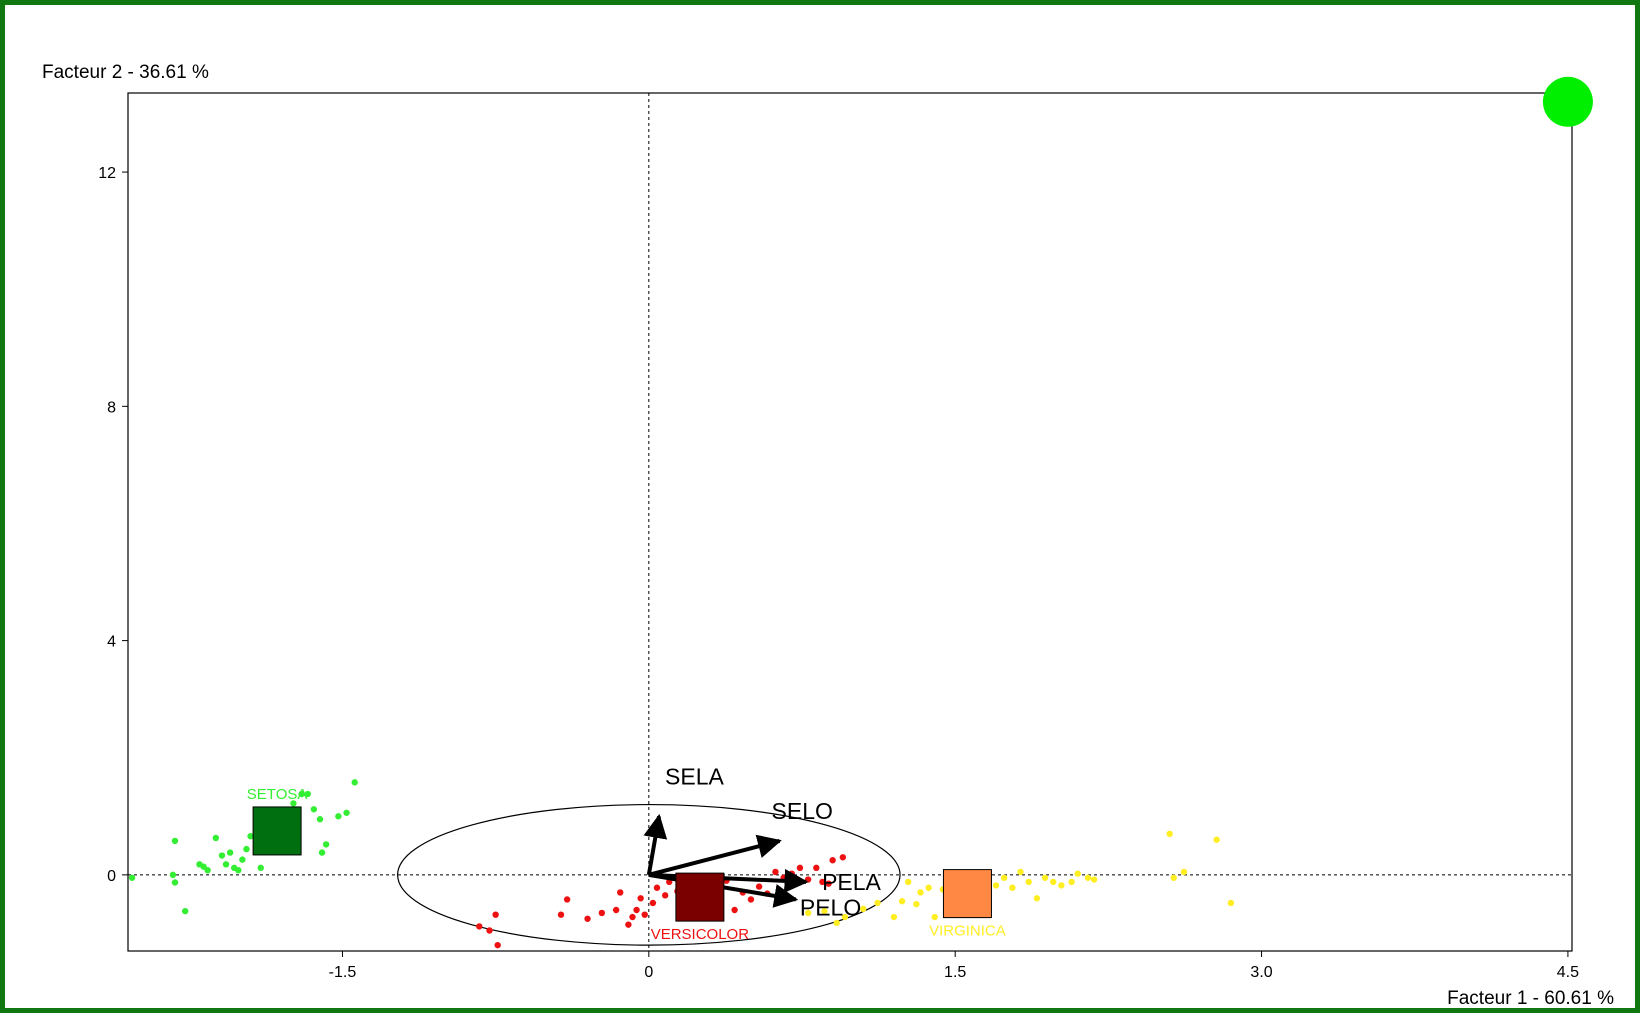  Describe the element at coordinates (1530, 998) in the screenshot. I see `x-axis-title: Facteur 1 - 60.61 %` at that location.